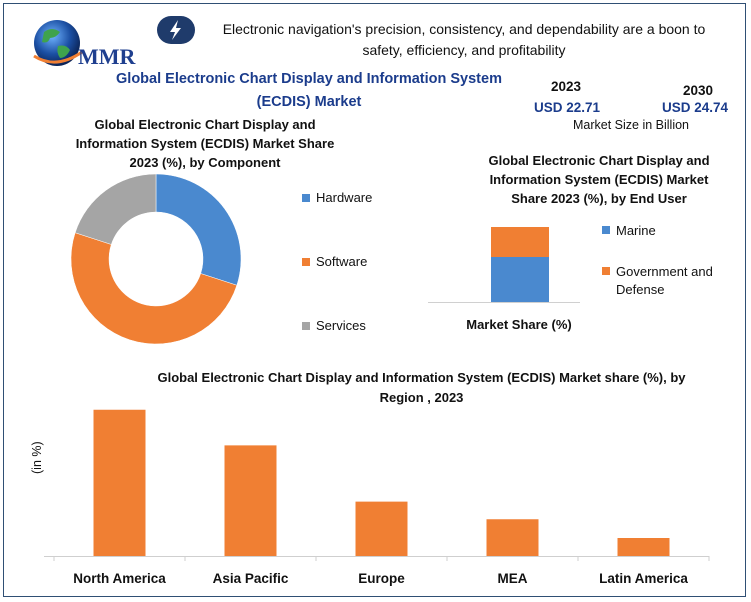  Describe the element at coordinates (381, 528) in the screenshot. I see `bar-europe` at that location.